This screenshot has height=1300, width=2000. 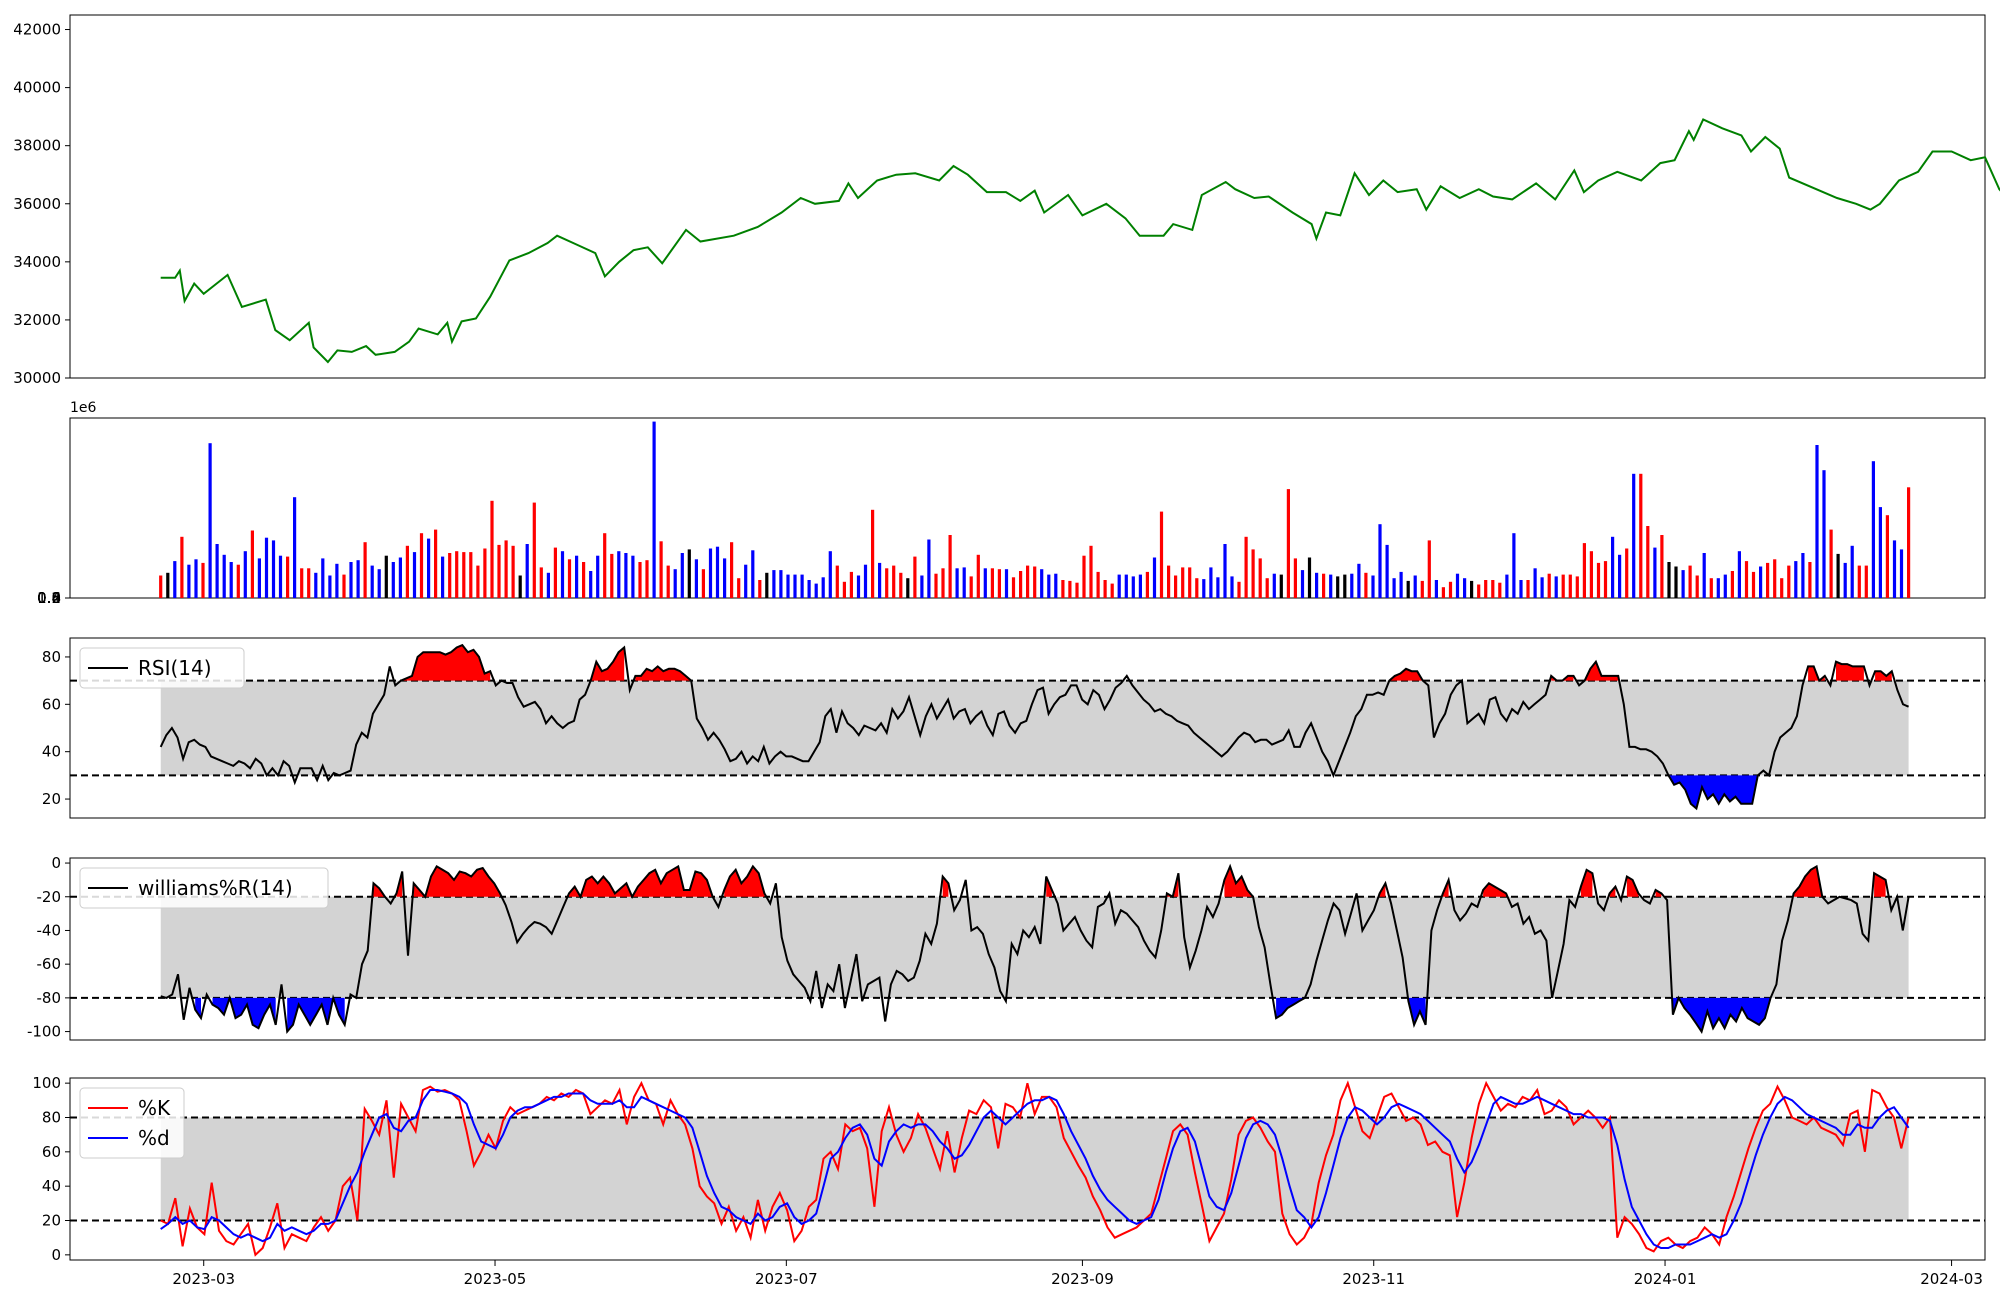 I want to click on y-tick-label: 0.8, so click(x=49, y=598).